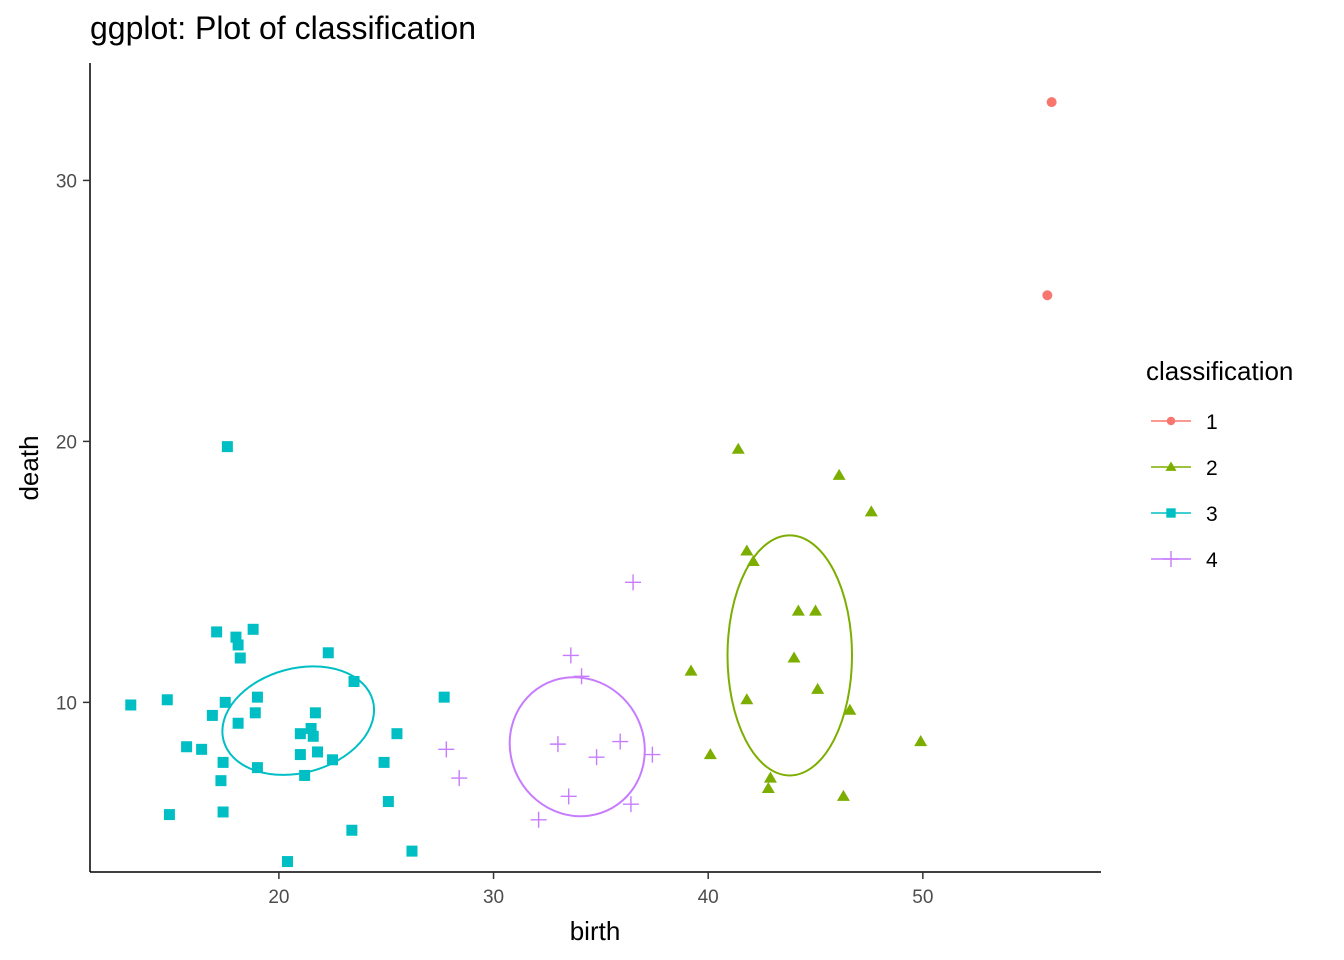  I want to click on chart-title: ggplot: Plot of classification, so click(283, 28).